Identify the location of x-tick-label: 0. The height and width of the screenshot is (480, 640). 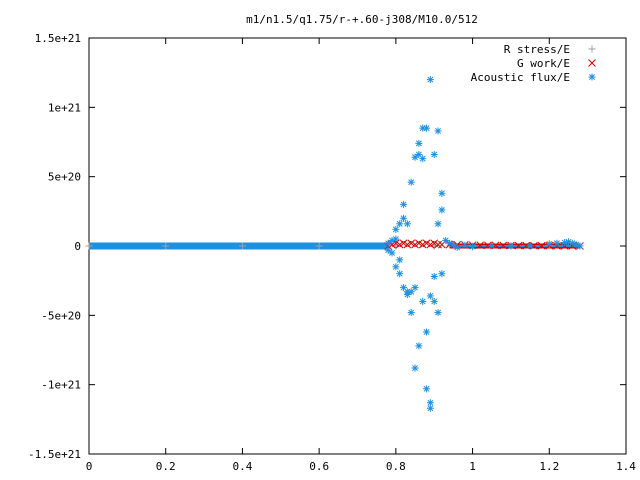
(89, 466).